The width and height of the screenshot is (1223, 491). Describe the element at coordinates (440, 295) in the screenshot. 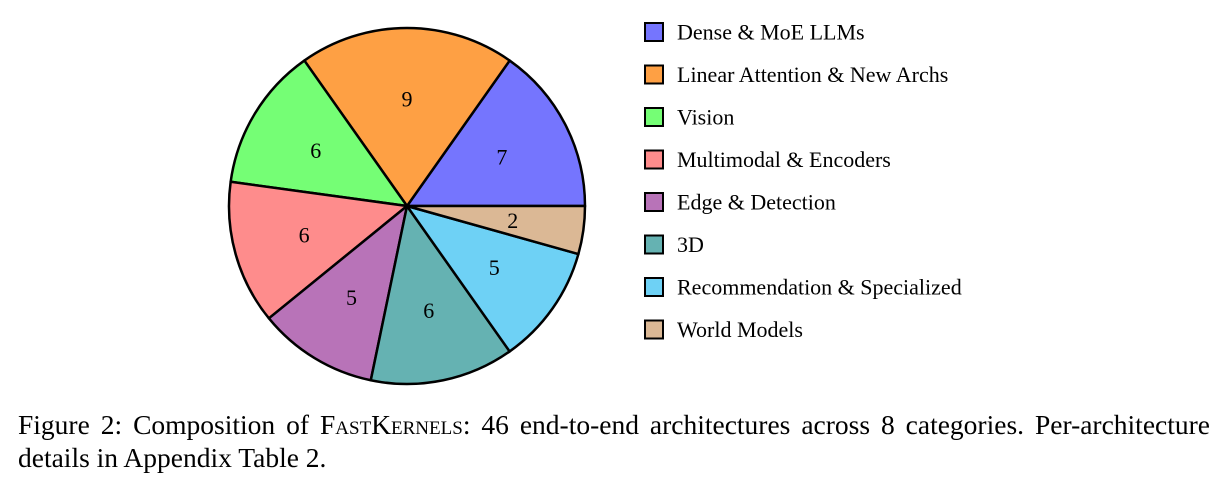

I see `pie-slice-3d` at that location.